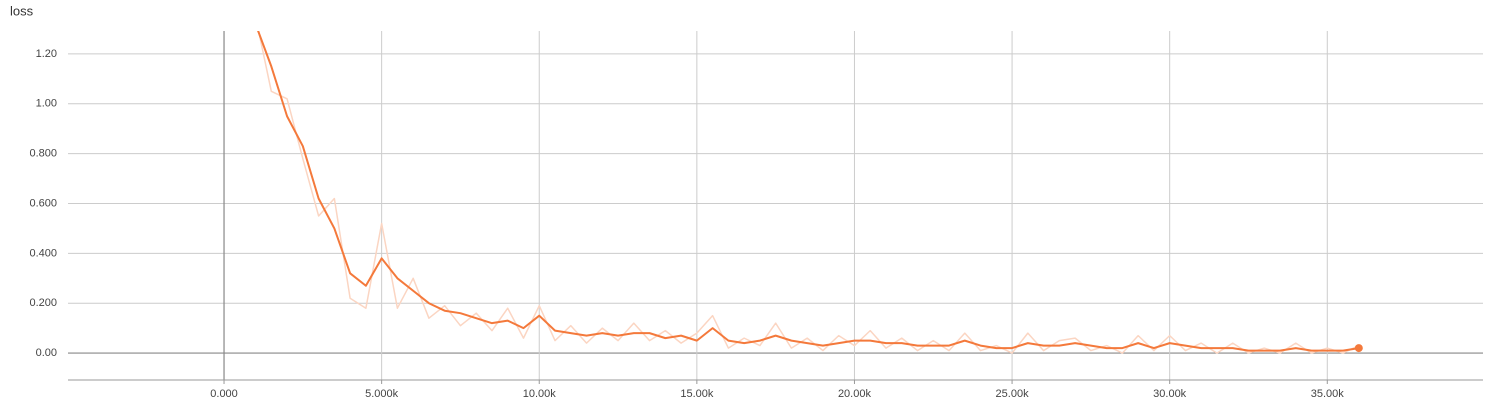 The width and height of the screenshot is (1493, 406). I want to click on y-tick-label: 1.20, so click(46, 54).